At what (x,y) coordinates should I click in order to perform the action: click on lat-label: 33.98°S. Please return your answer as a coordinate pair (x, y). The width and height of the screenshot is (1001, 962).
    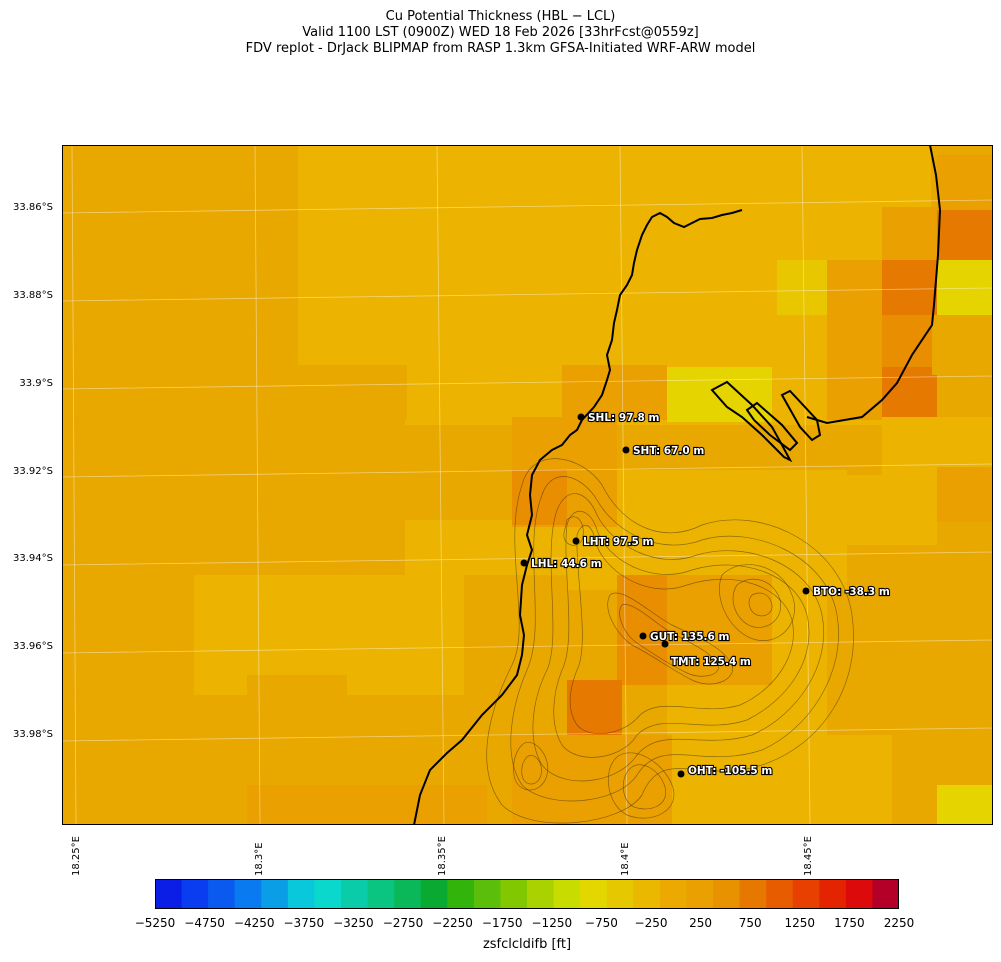
    Looking at the image, I should click on (33, 734).